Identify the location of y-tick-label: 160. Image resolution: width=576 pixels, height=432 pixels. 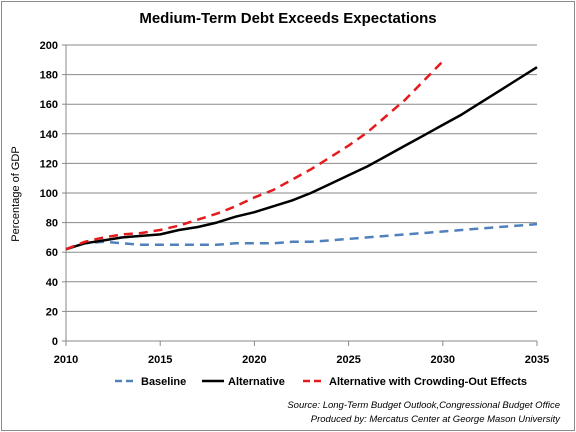
(49, 105).